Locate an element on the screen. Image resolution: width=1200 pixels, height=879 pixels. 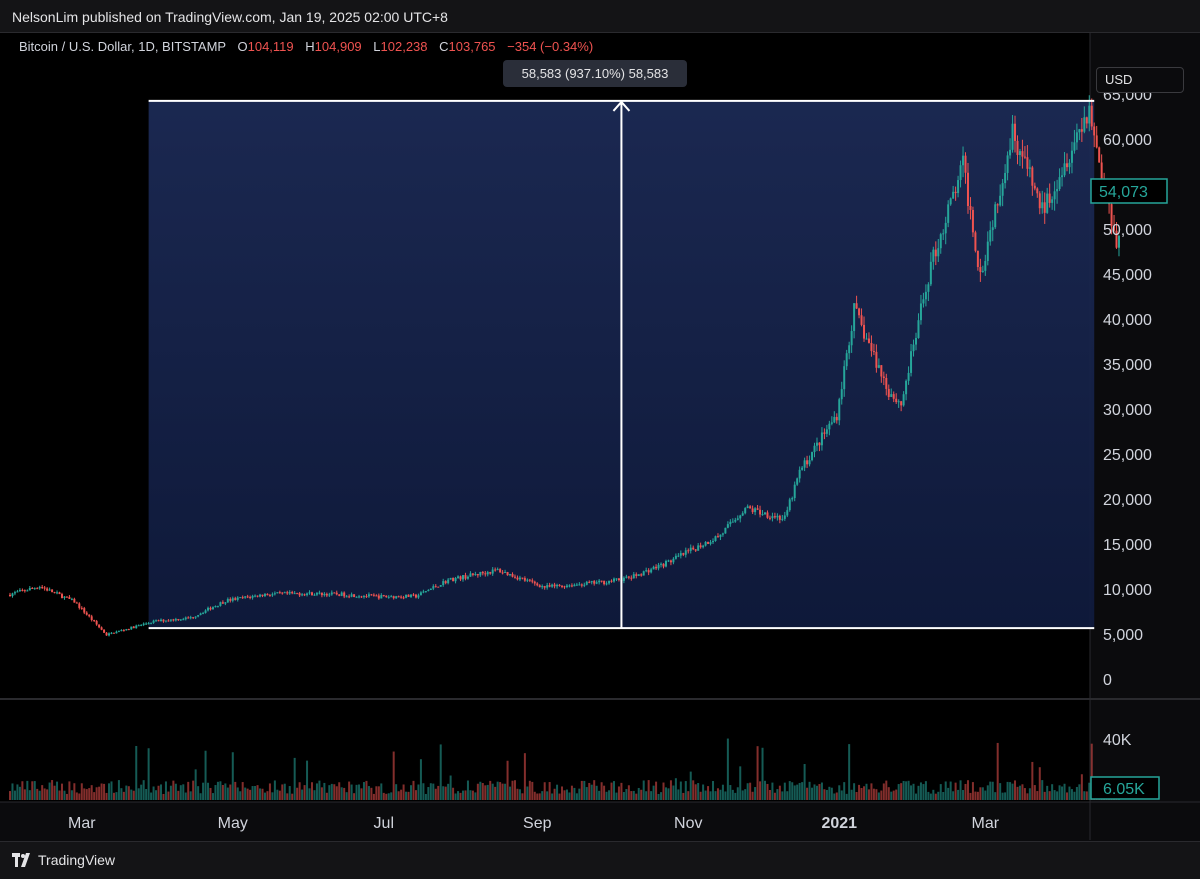
tradingview-logo: TradingView is located at coordinates (63, 860).